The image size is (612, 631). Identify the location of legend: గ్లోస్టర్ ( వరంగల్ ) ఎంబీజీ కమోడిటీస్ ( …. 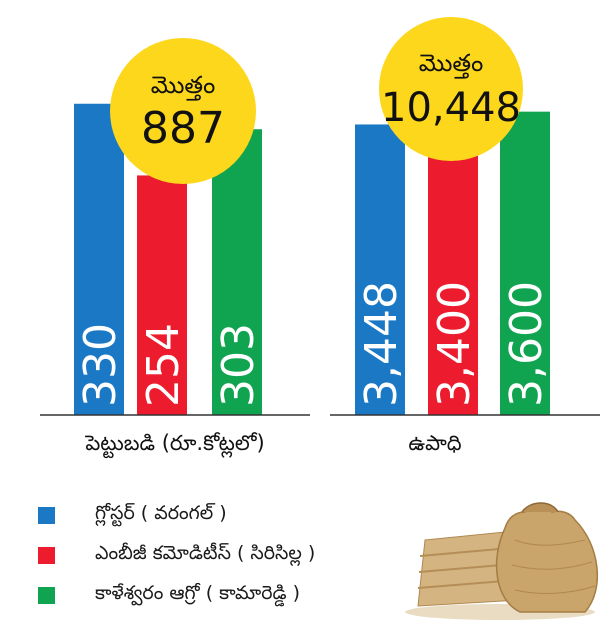
(238, 555).